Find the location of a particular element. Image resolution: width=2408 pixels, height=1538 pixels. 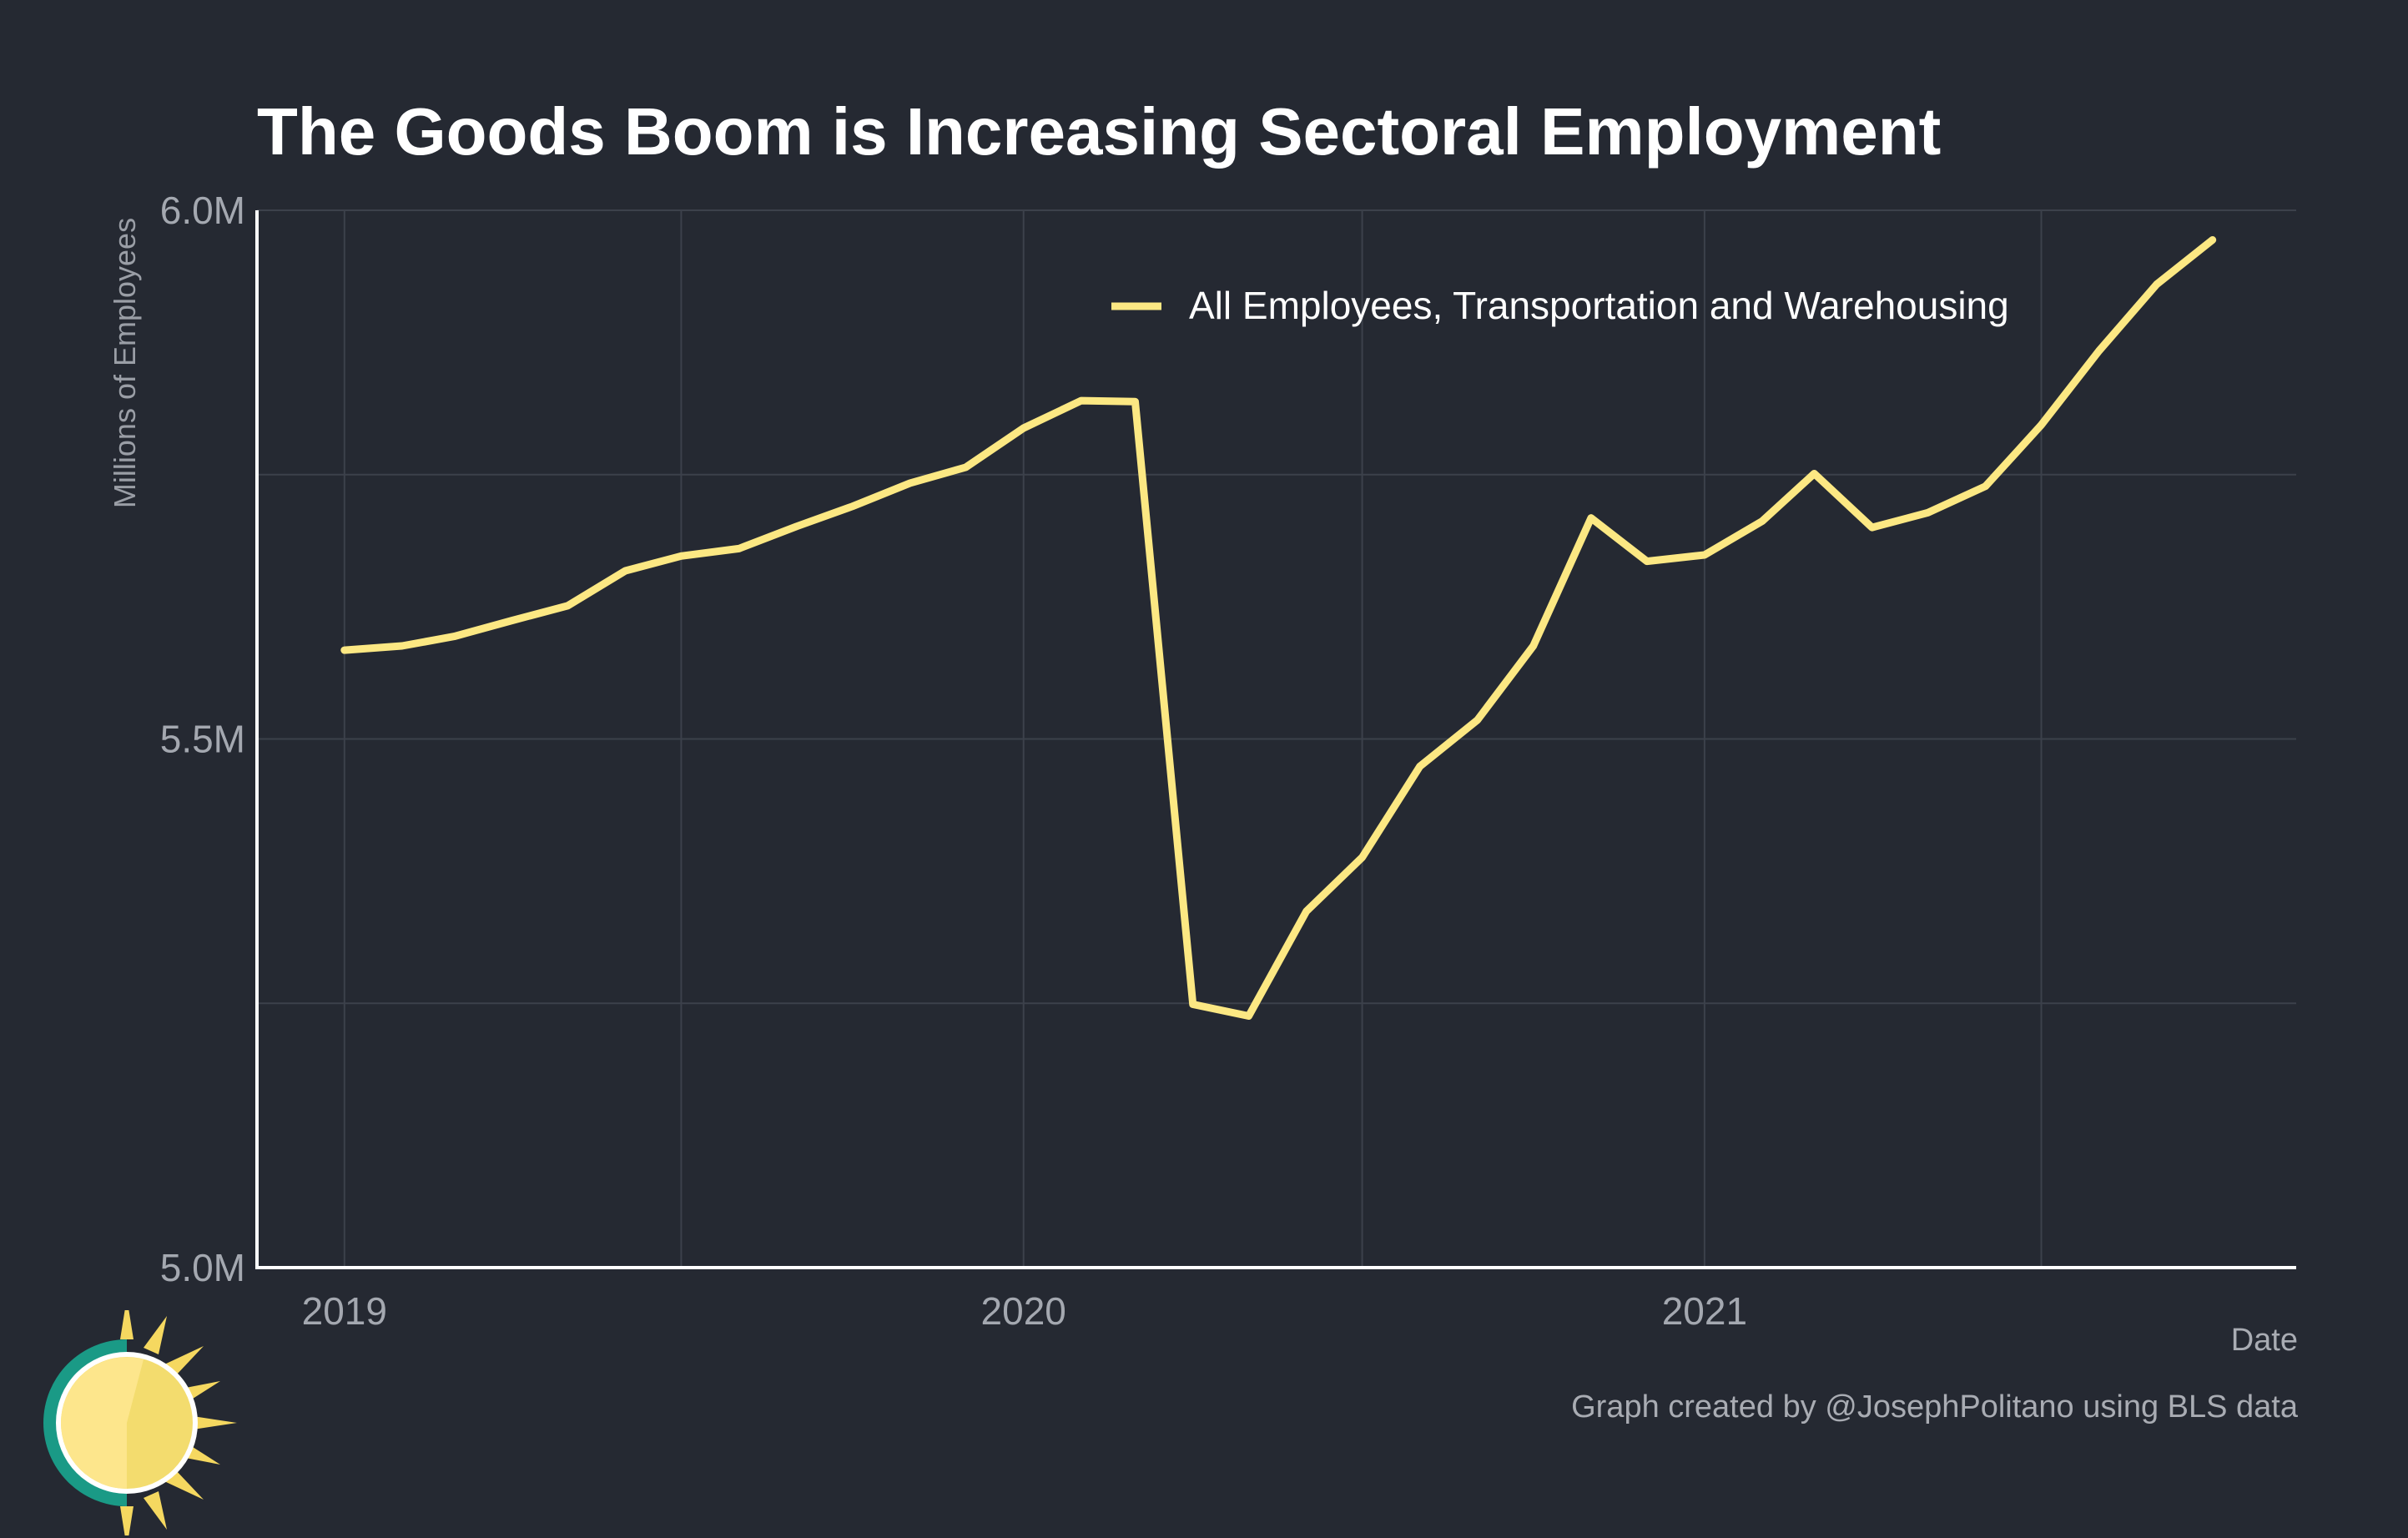

sun-logo-icon is located at coordinates (140, 1422).